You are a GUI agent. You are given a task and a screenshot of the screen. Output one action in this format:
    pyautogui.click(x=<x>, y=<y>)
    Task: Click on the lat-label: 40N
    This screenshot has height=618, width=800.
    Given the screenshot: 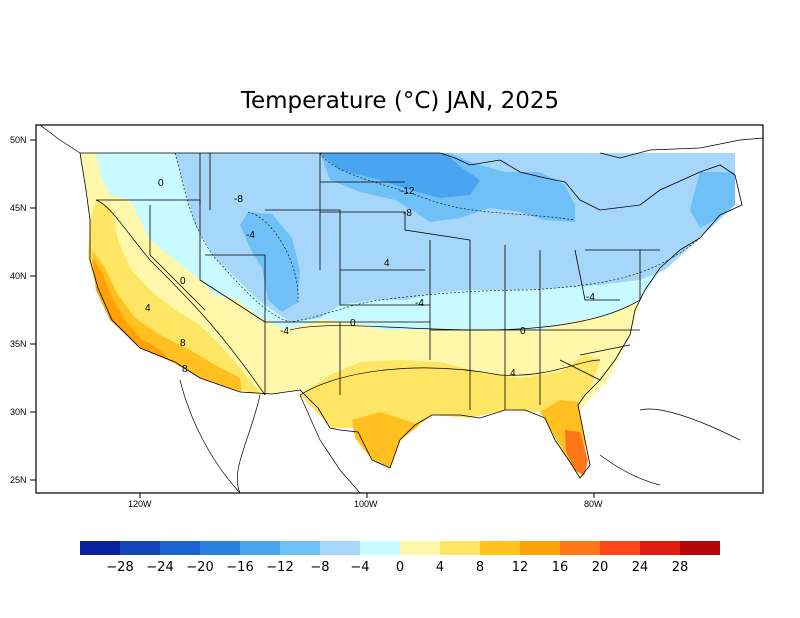 What is the action you would take?
    pyautogui.click(x=18, y=276)
    